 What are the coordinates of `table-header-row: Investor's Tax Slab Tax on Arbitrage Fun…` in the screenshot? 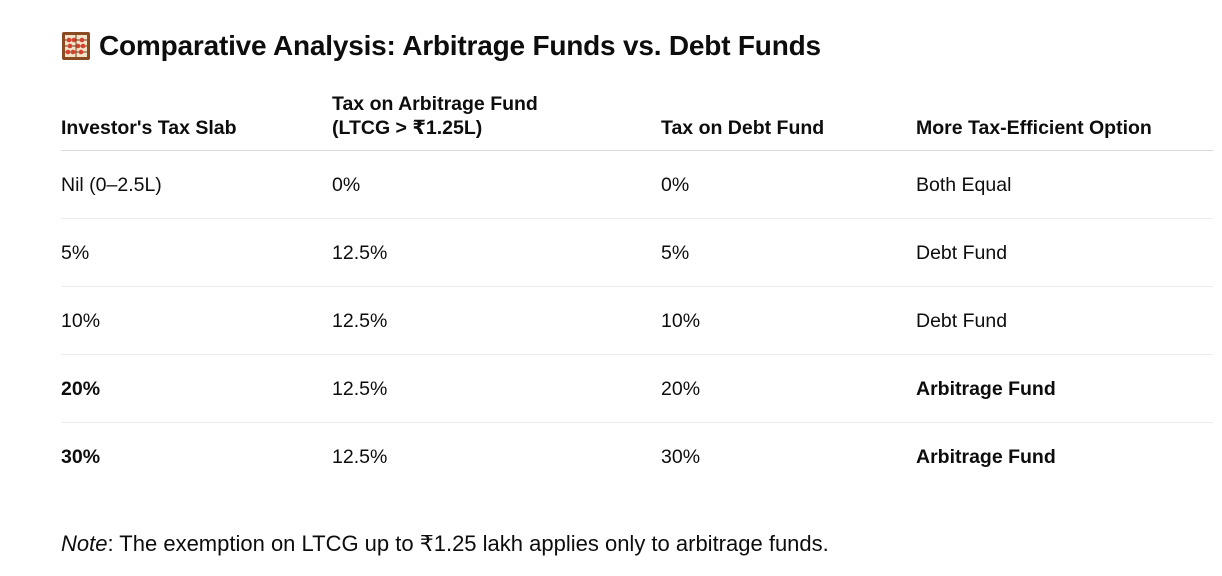 It's located at (637, 121).